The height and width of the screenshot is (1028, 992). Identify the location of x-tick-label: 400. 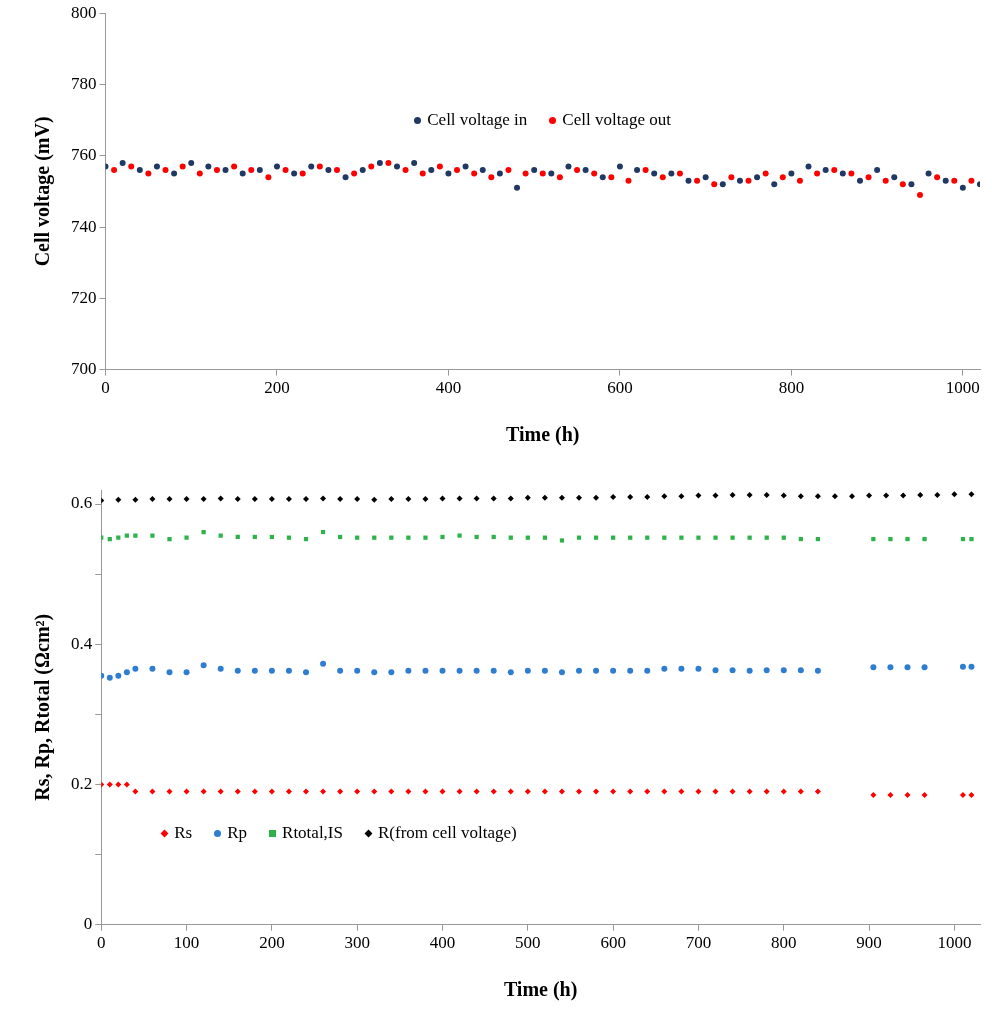
(448, 388).